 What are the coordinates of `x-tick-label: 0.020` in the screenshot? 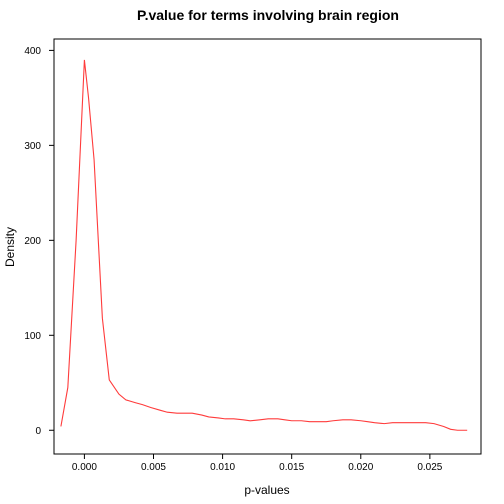 It's located at (360, 467).